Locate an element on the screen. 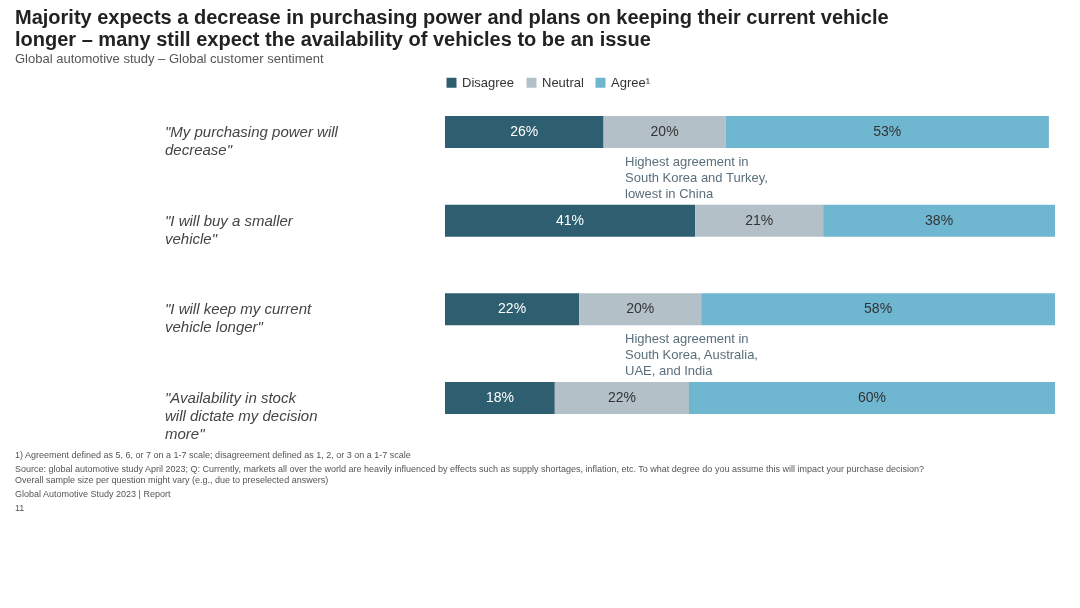 Image resolution: width=1080 pixels, height=608 pixels. y-tick-label: "My purchasing power will decrease" is located at coordinates (252, 140).